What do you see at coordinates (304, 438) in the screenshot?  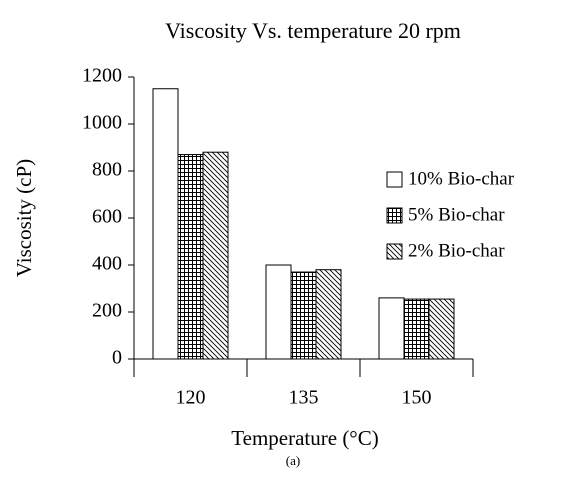 I see `x-axis-title: Temperature (°C)` at bounding box center [304, 438].